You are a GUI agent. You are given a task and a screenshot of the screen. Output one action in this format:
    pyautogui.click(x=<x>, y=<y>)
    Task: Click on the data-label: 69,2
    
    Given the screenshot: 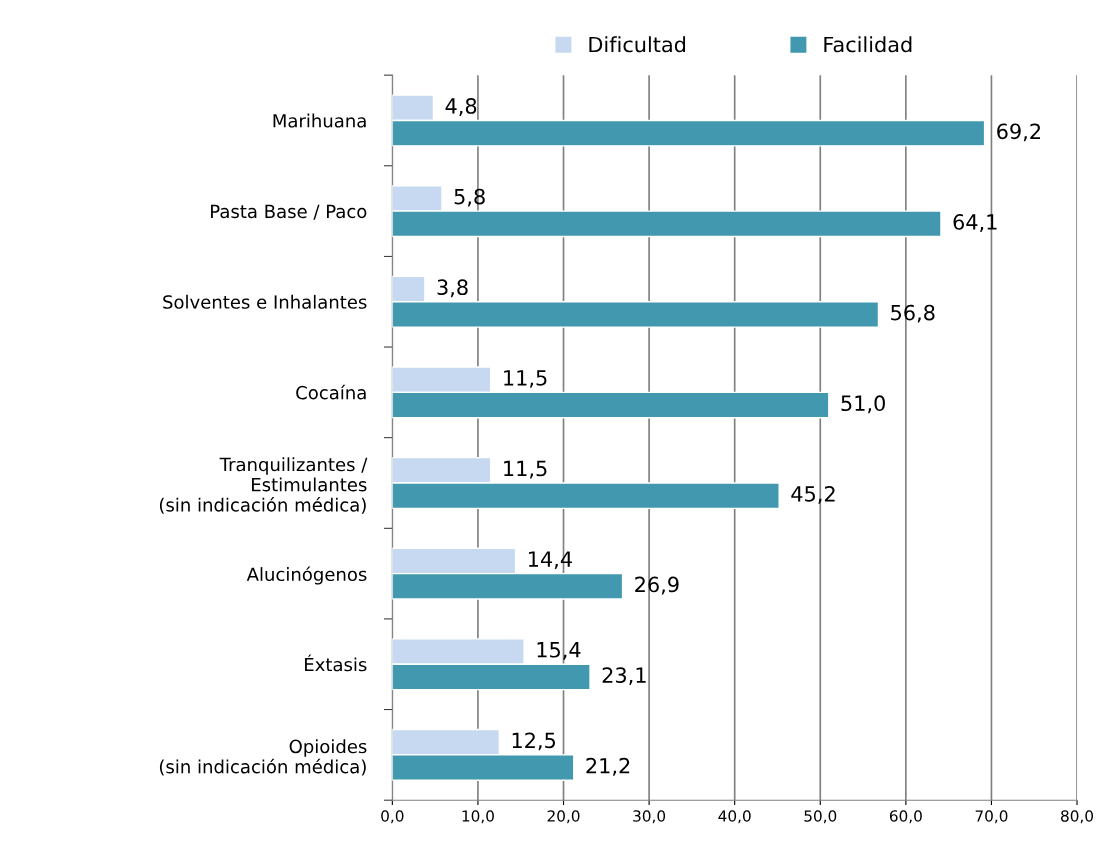 What is the action you would take?
    pyautogui.click(x=1018, y=132)
    